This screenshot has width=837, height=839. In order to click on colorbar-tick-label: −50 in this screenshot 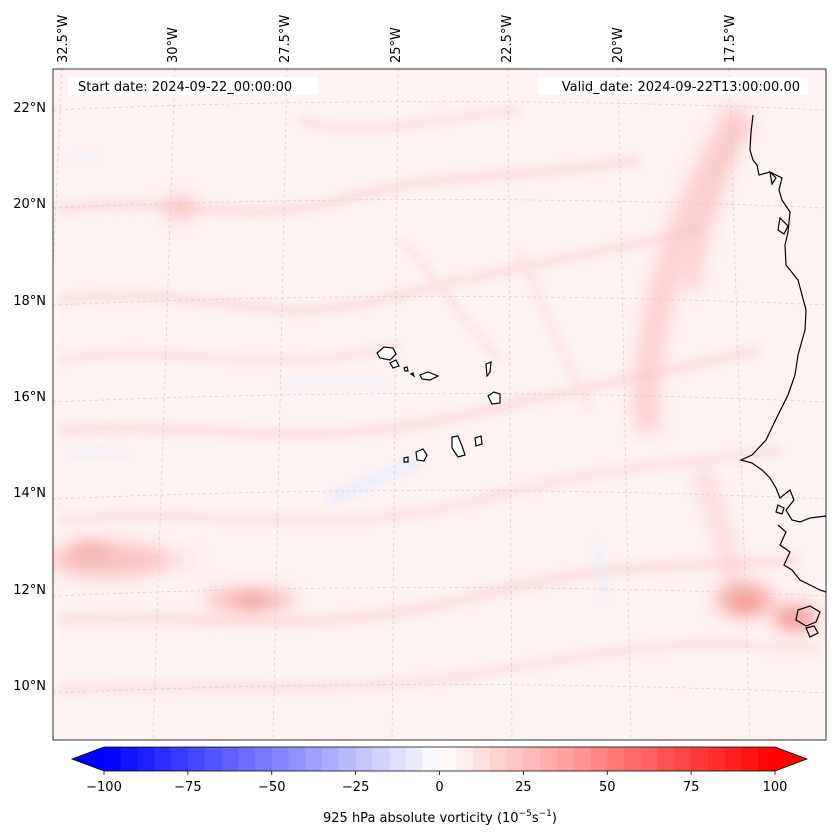, I will do `click(271, 787)`.